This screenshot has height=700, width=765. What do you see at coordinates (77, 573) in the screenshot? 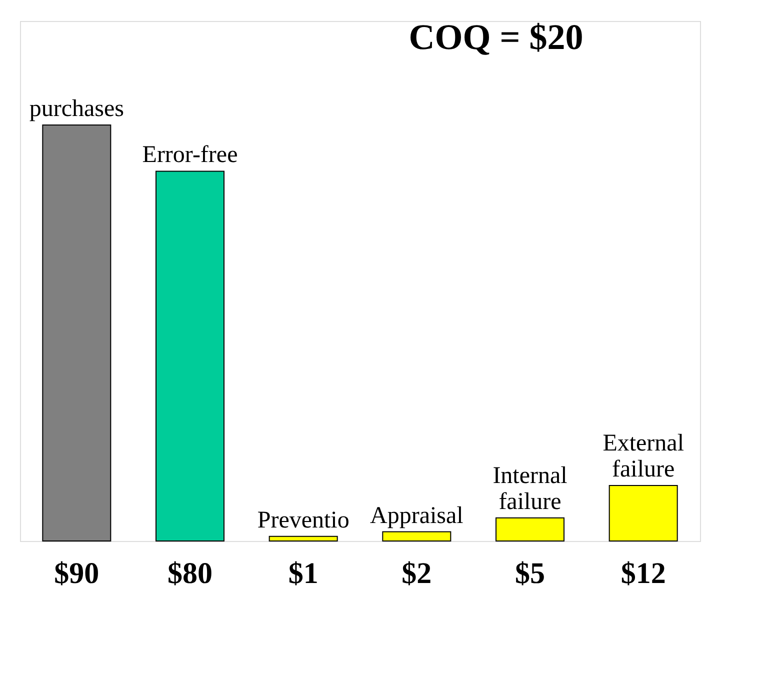
I see `data-label: $90` at bounding box center [77, 573].